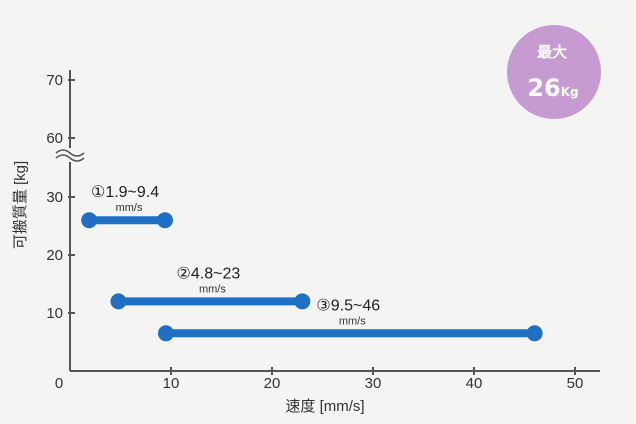  I want to click on y-tick-label: 10, so click(54, 313).